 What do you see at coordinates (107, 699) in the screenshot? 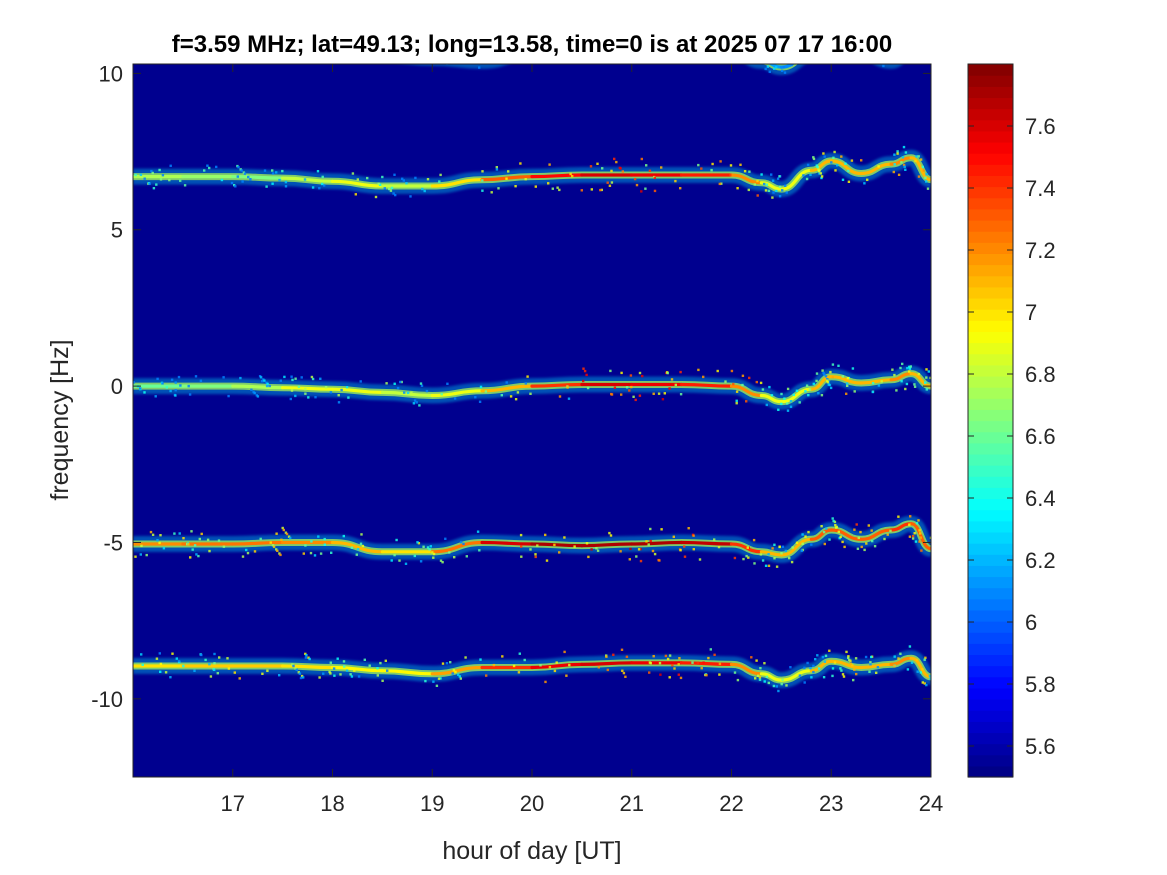
I see `y-tick-label: -10` at bounding box center [107, 699].